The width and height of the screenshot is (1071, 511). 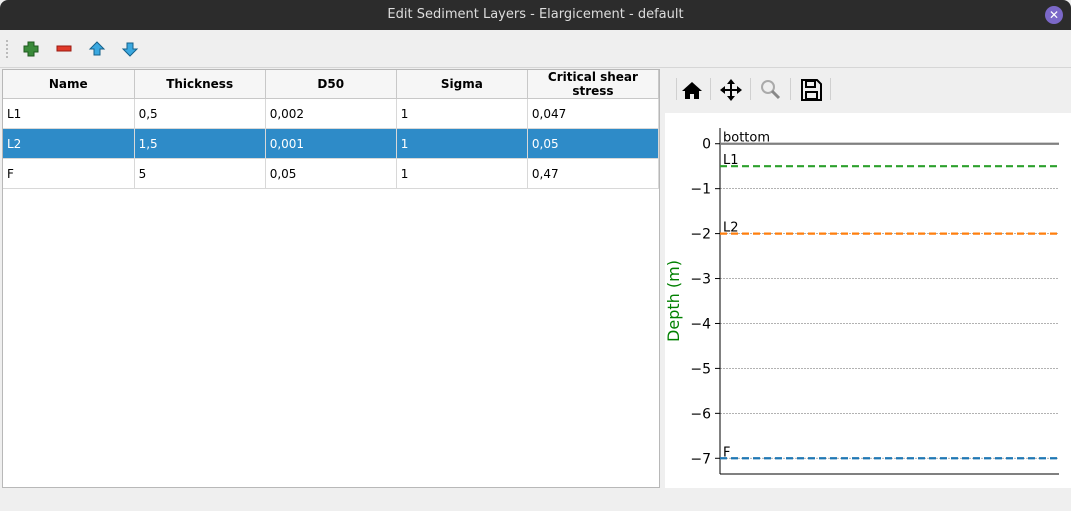 I want to click on column-header-name: Name, so click(x=69, y=84).